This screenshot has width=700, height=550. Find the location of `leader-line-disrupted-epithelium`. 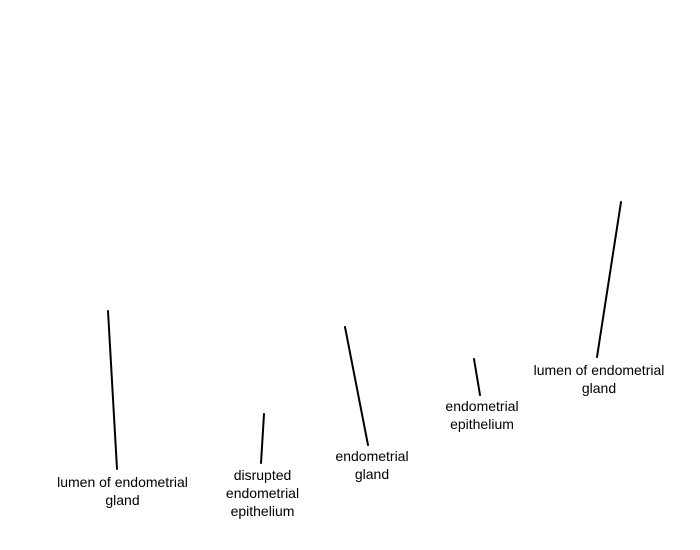

leader-line-disrupted-epithelium is located at coordinates (262, 438).